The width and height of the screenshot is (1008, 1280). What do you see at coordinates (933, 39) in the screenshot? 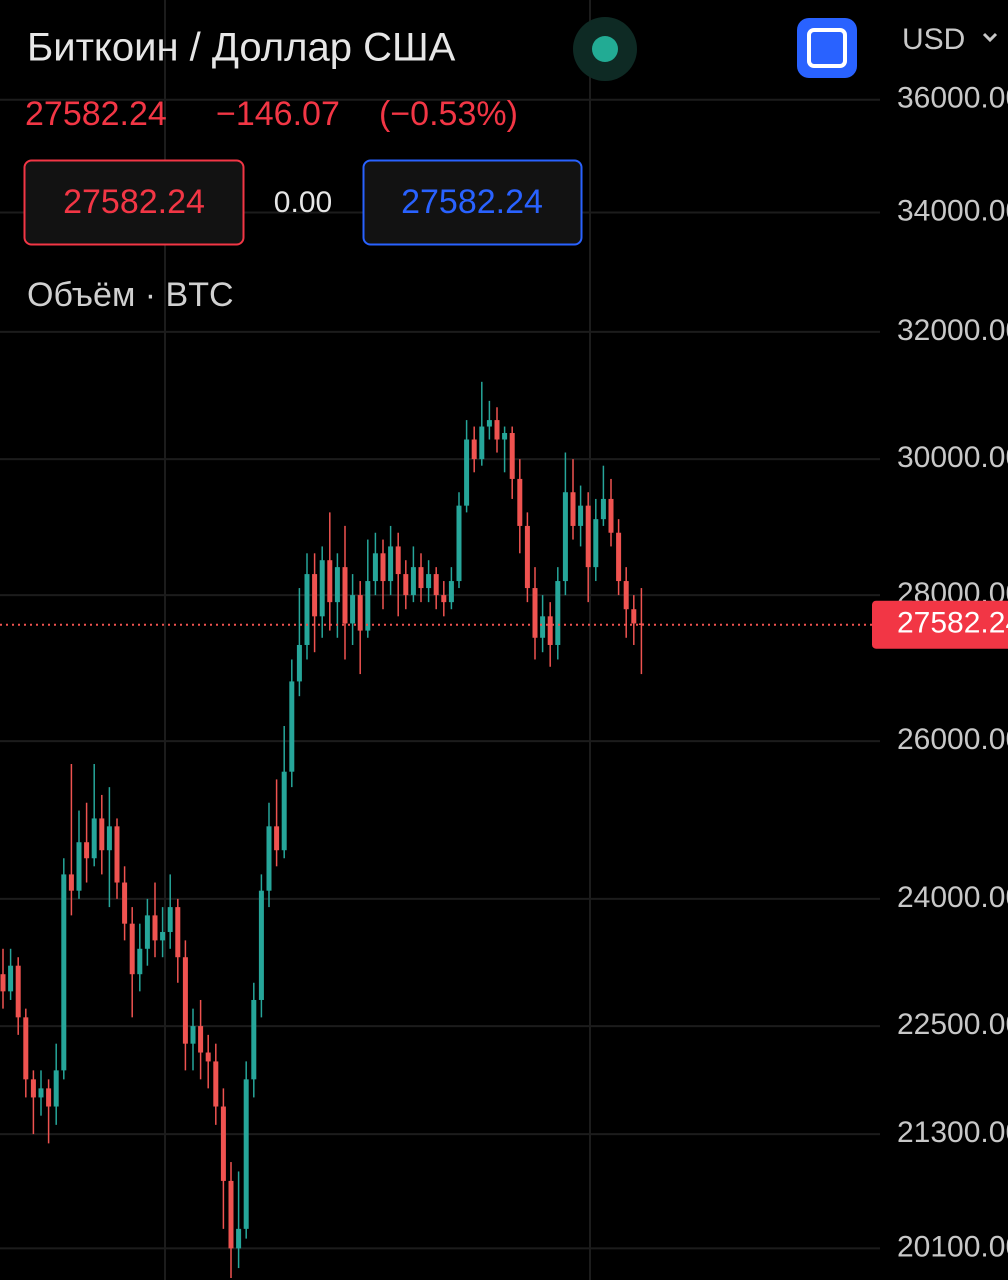
I see `currency-selector: USD` at bounding box center [933, 39].